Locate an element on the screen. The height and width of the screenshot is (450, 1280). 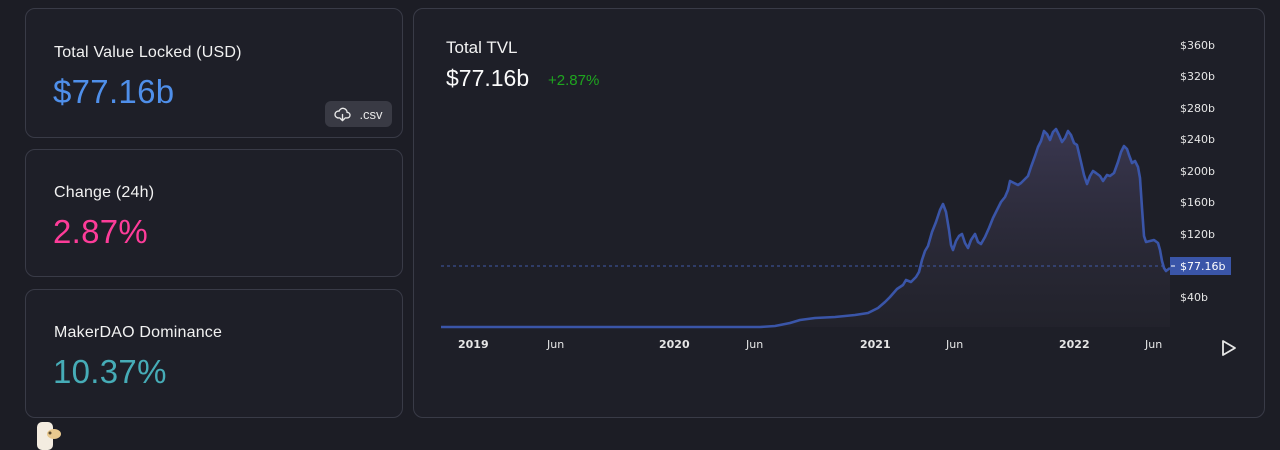
current-value-marker: $77.16b is located at coordinates (1200, 266).